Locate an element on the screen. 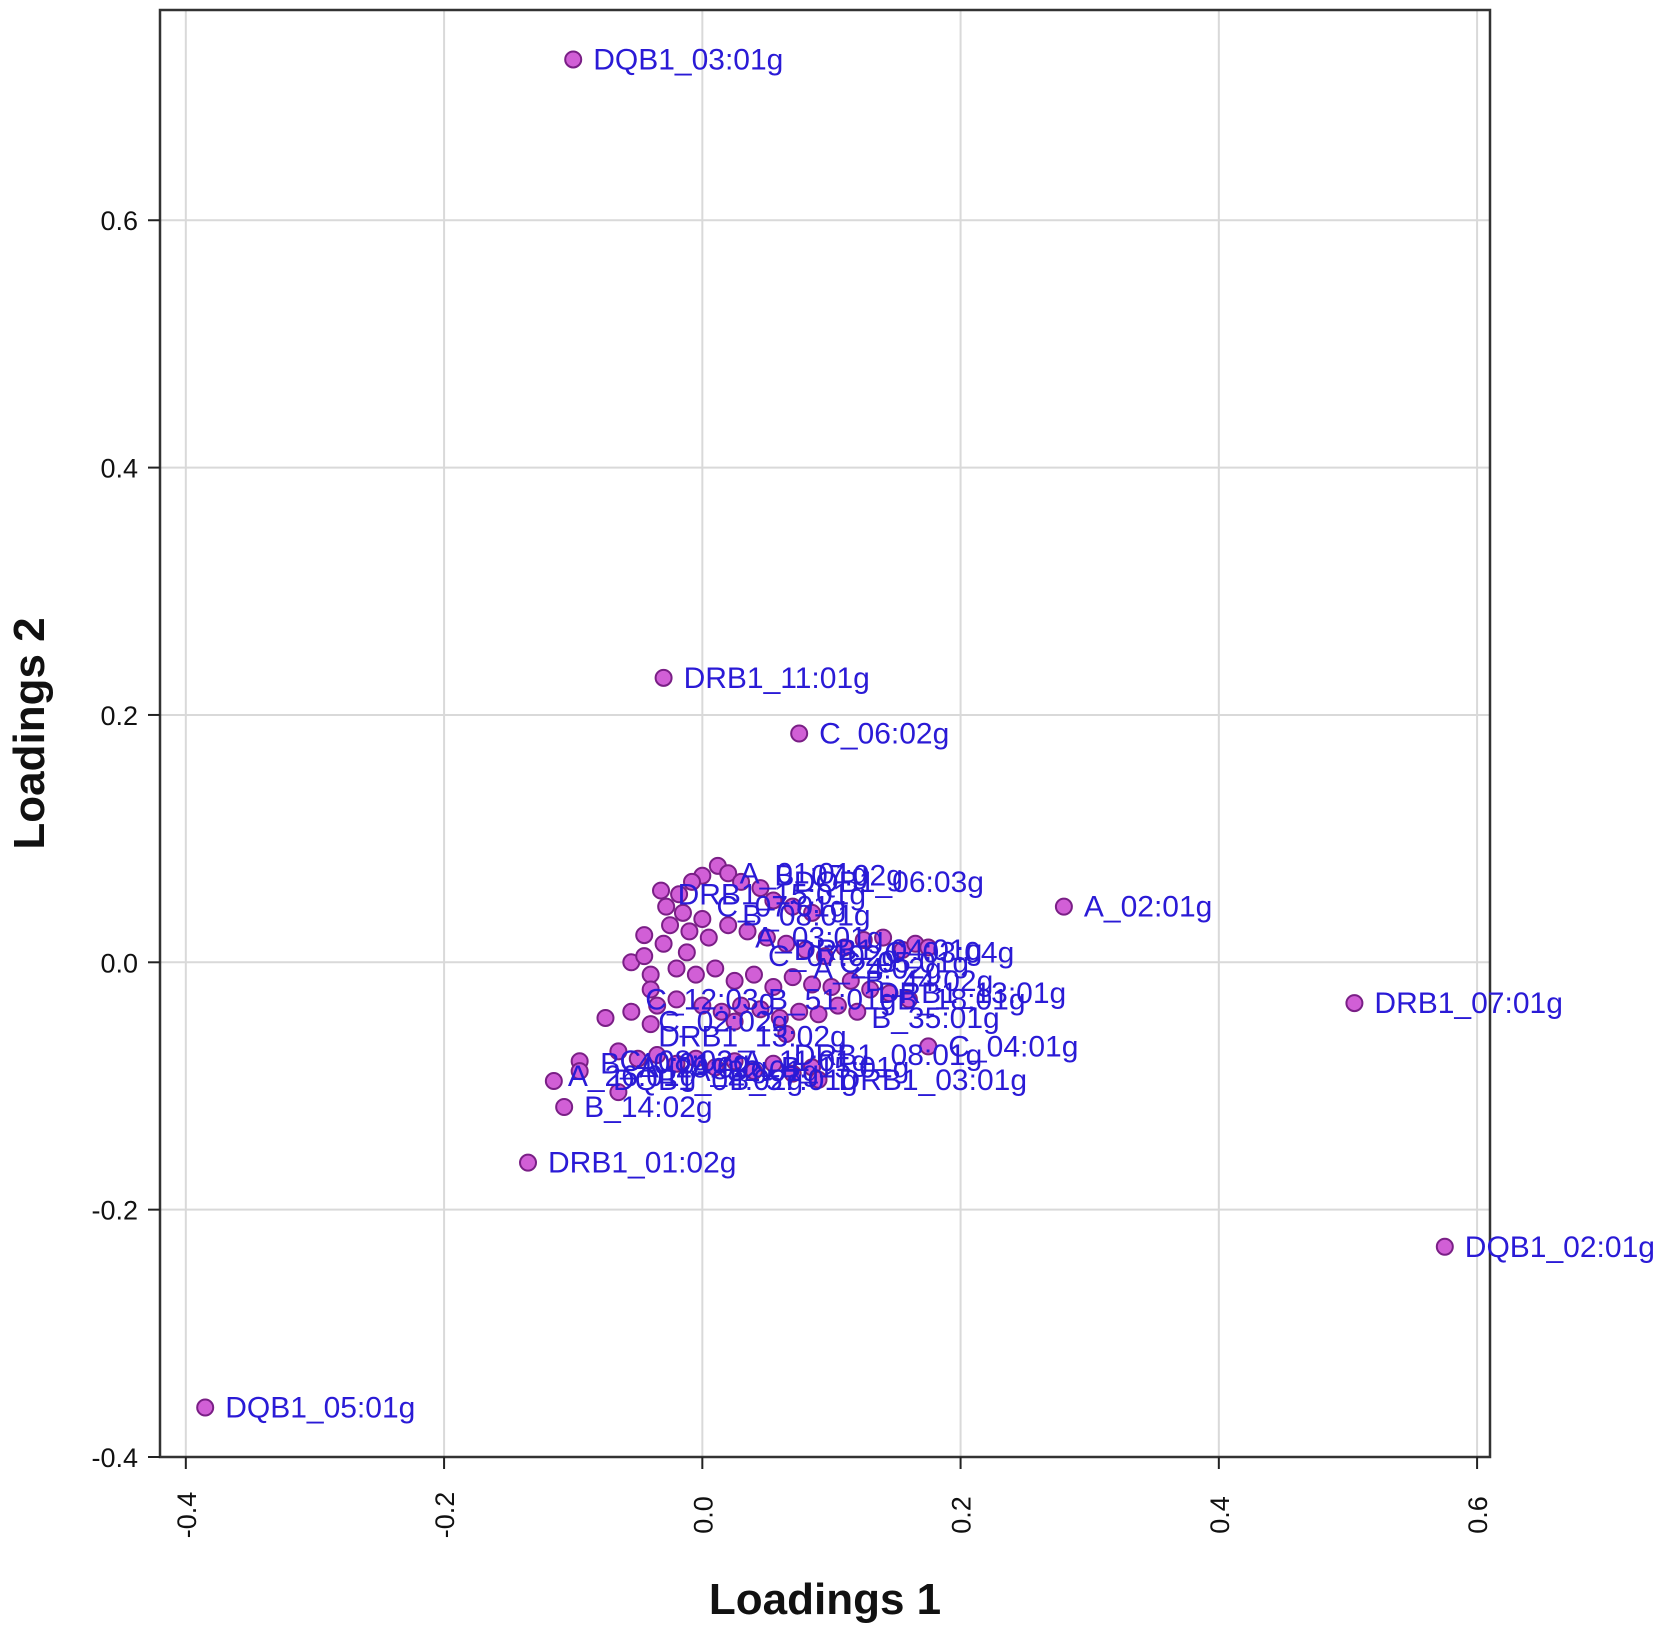  point-label: B_15:01g is located at coordinates (845, 1067).